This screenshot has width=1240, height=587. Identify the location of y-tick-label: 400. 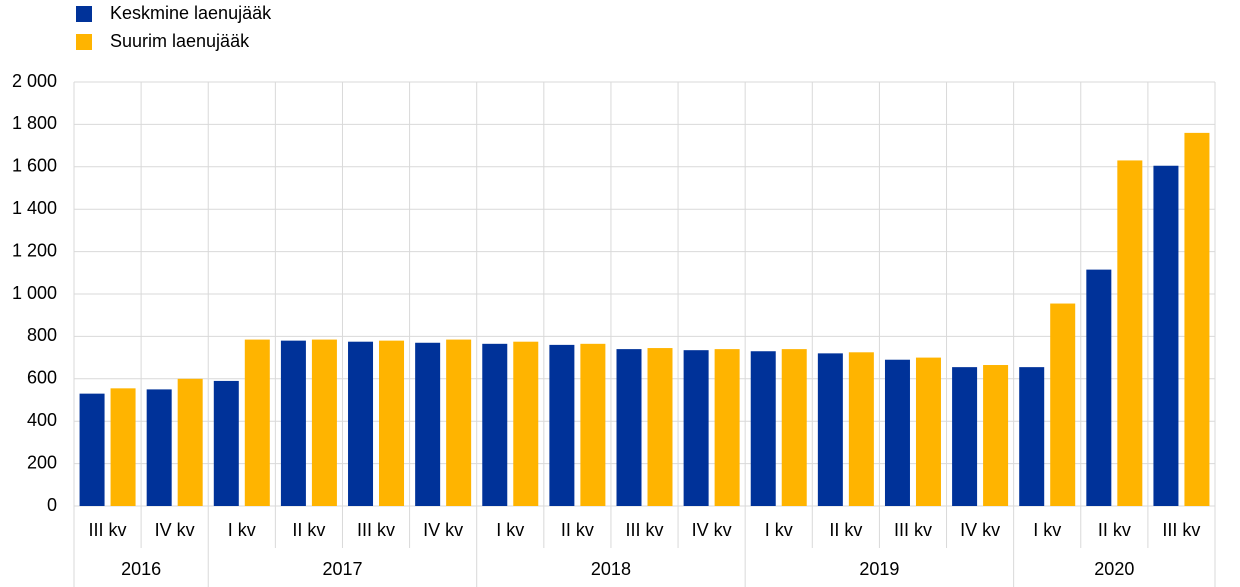
(42, 420).